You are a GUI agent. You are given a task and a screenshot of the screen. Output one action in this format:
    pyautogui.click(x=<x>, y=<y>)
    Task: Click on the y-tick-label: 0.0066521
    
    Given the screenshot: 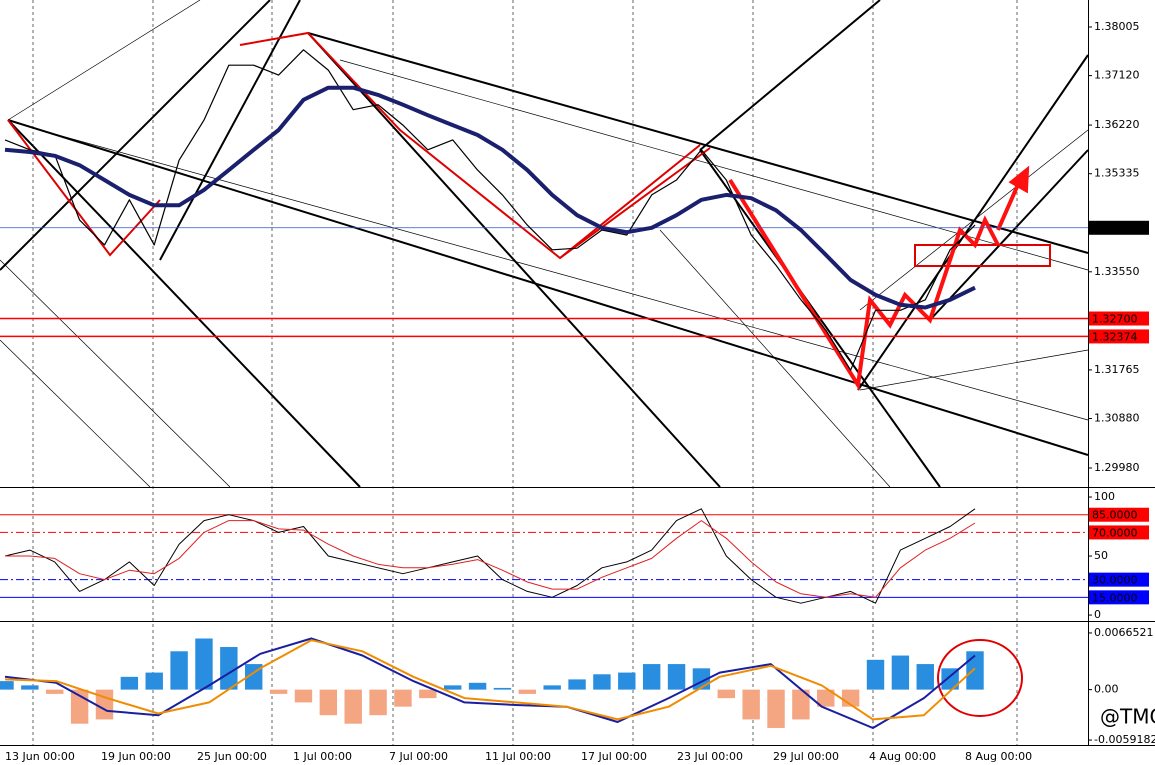 What is the action you would take?
    pyautogui.click(x=1124, y=632)
    